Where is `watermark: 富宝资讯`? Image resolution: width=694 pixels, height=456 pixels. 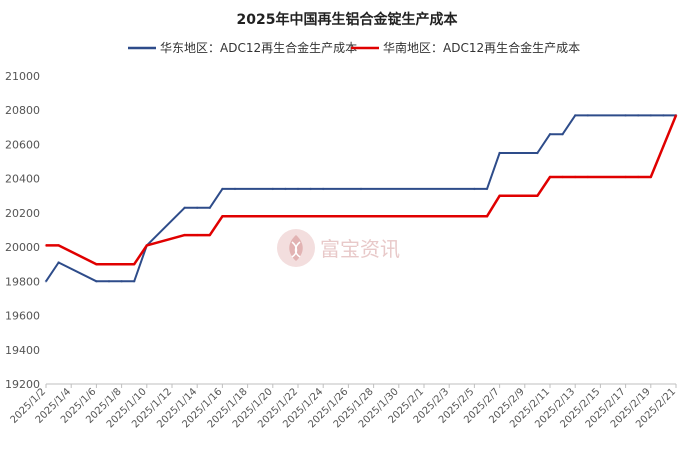
watermark: 富宝资讯 is located at coordinates (338, 248).